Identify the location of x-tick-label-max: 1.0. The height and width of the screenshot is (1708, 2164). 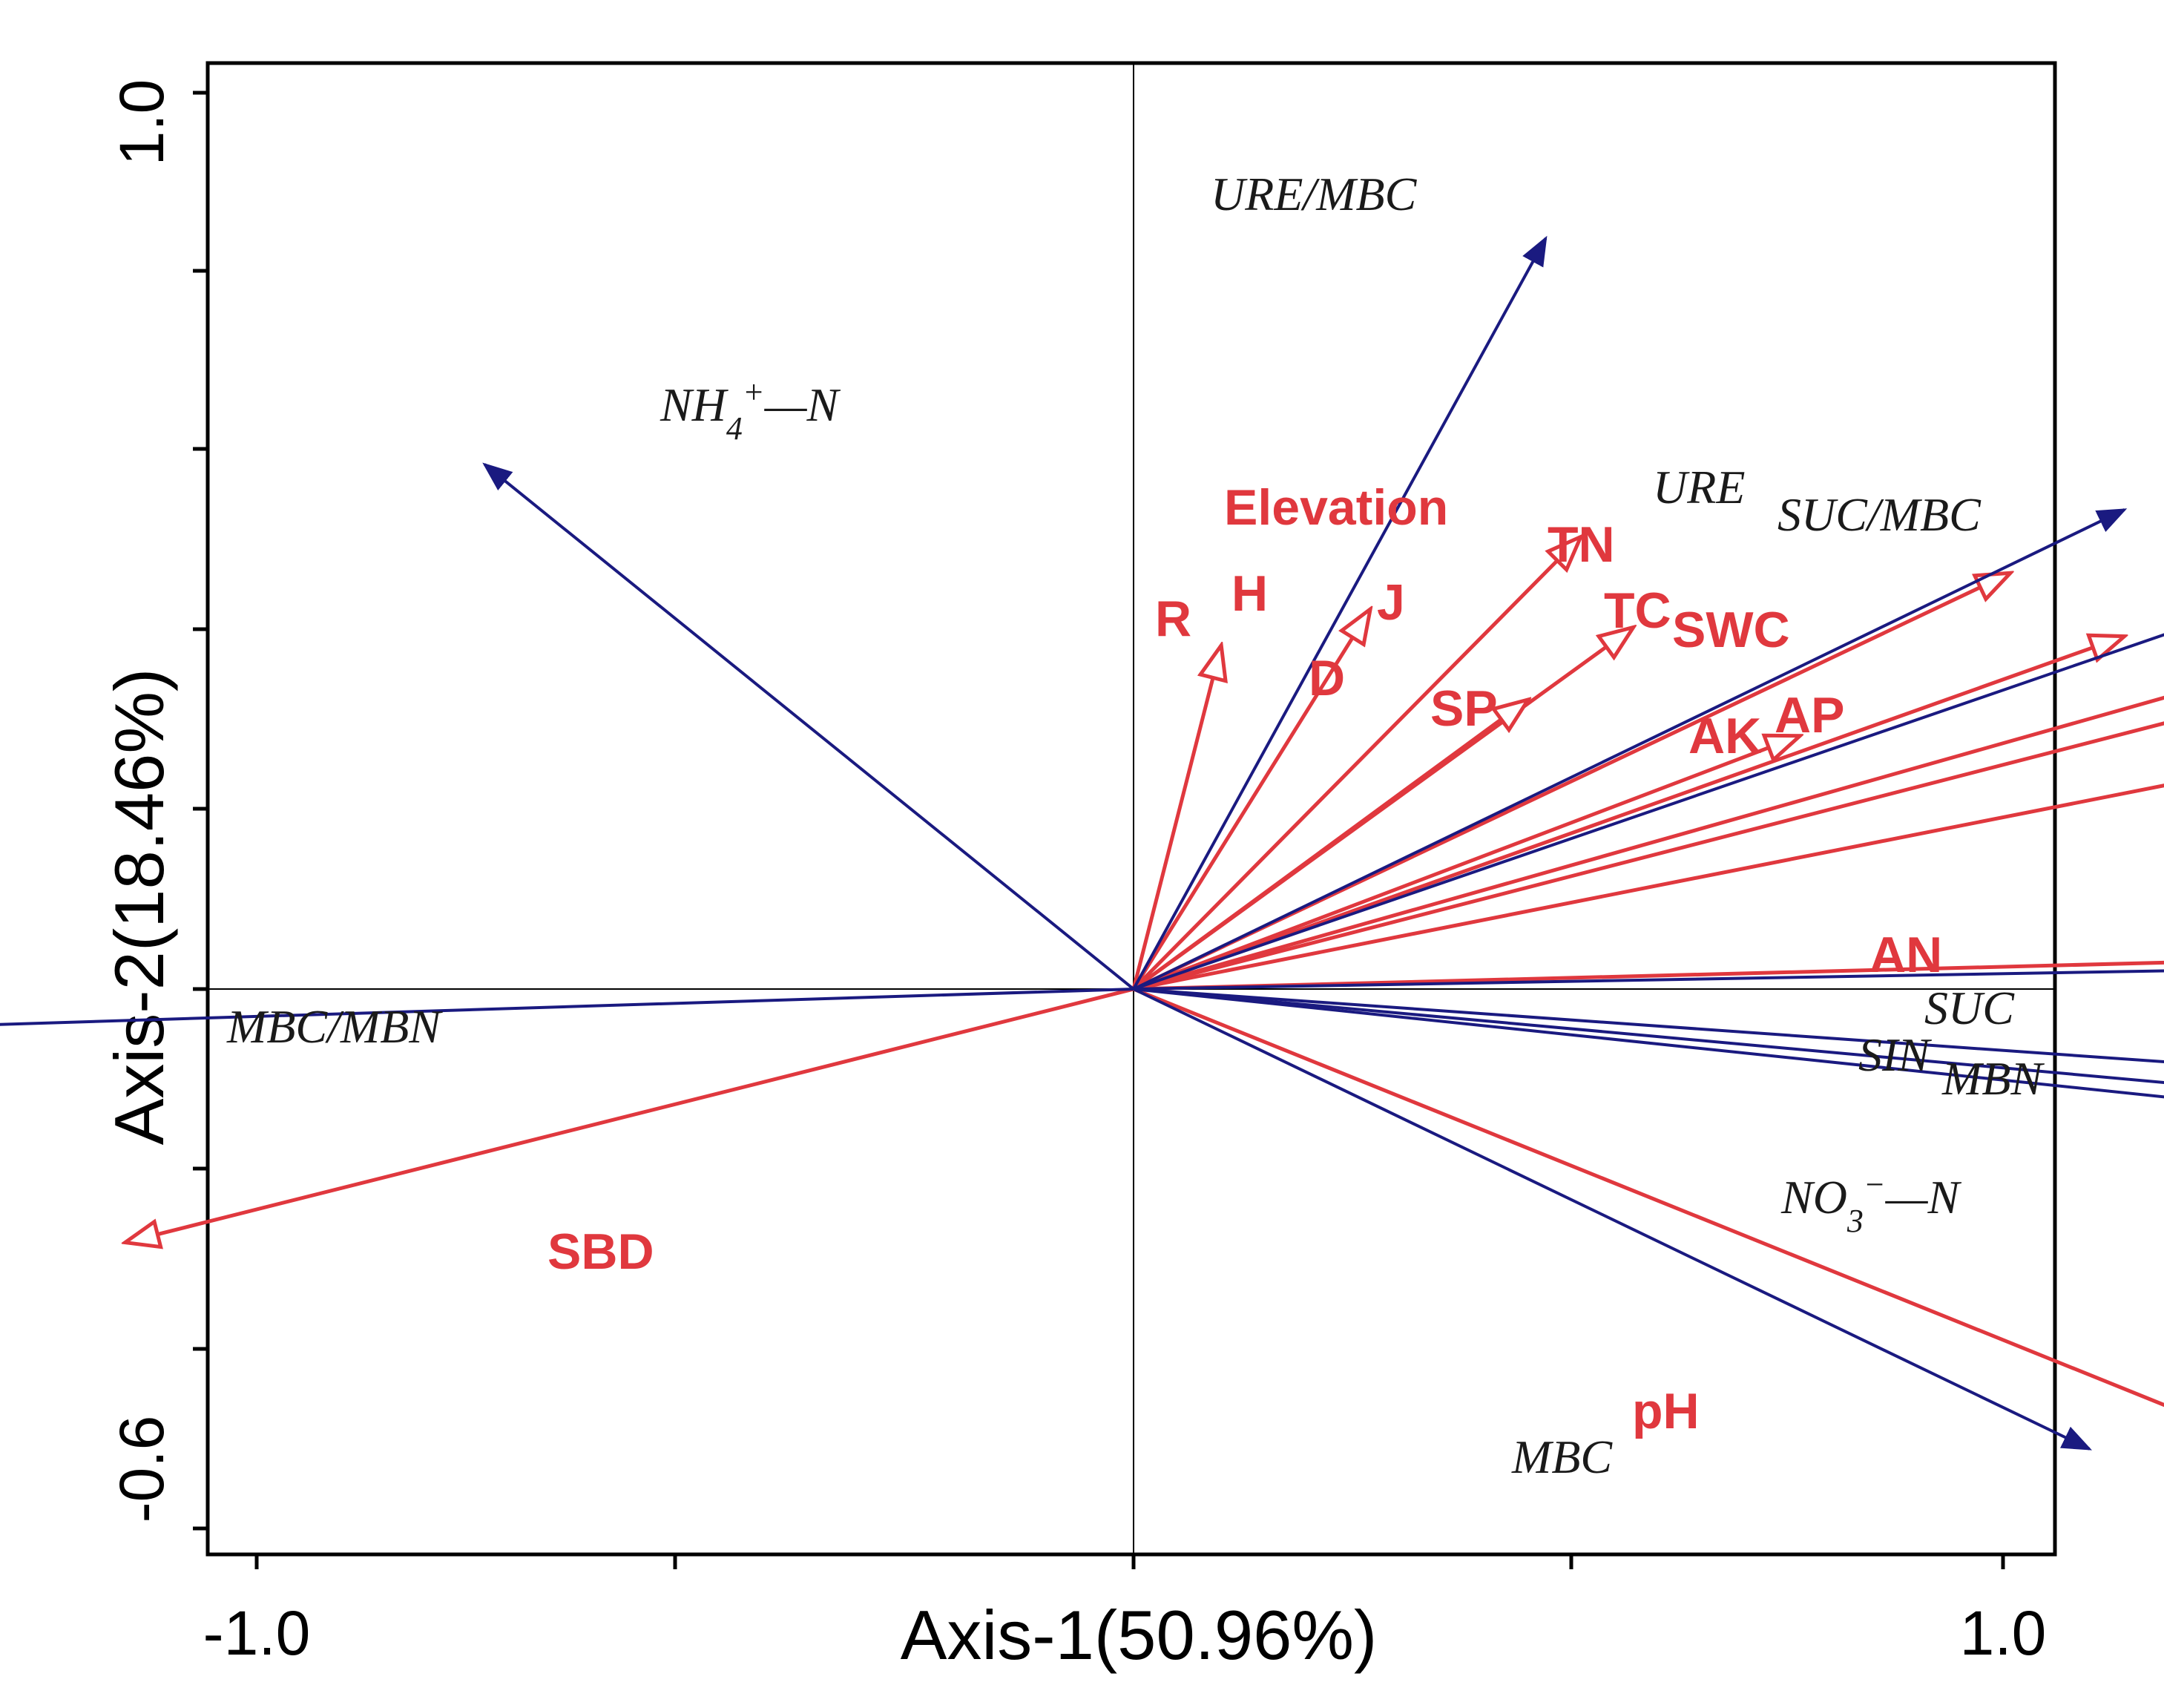
(2003, 1633).